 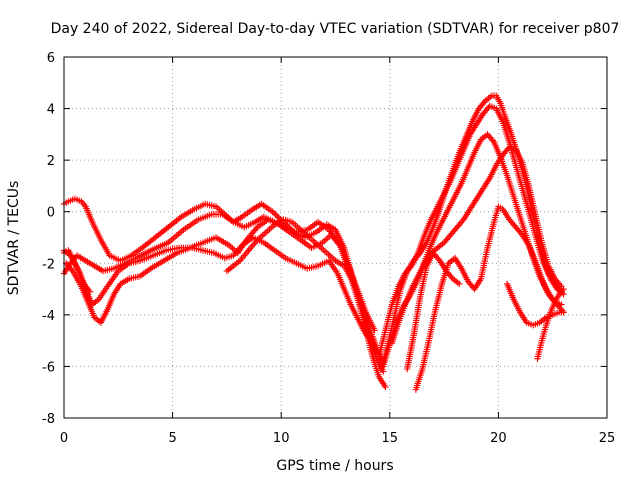 What do you see at coordinates (390, 438) in the screenshot?
I see `x-tick-label: 15` at bounding box center [390, 438].